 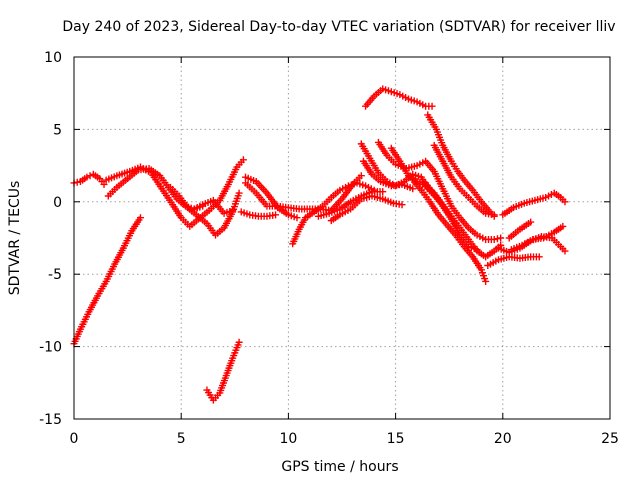 I want to click on series-s16, so click(x=399, y=97).